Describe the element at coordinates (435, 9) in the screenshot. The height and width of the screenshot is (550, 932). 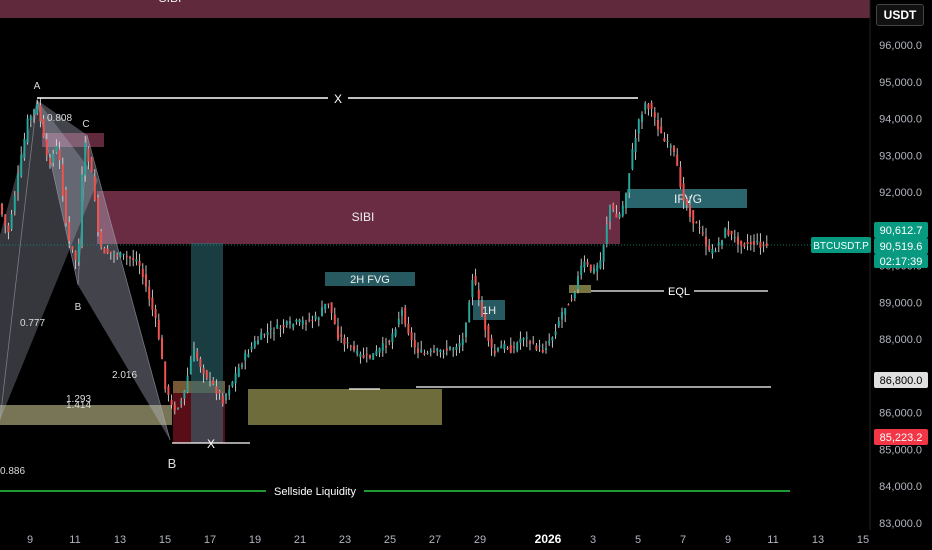
I see `sibi-zone-top` at that location.